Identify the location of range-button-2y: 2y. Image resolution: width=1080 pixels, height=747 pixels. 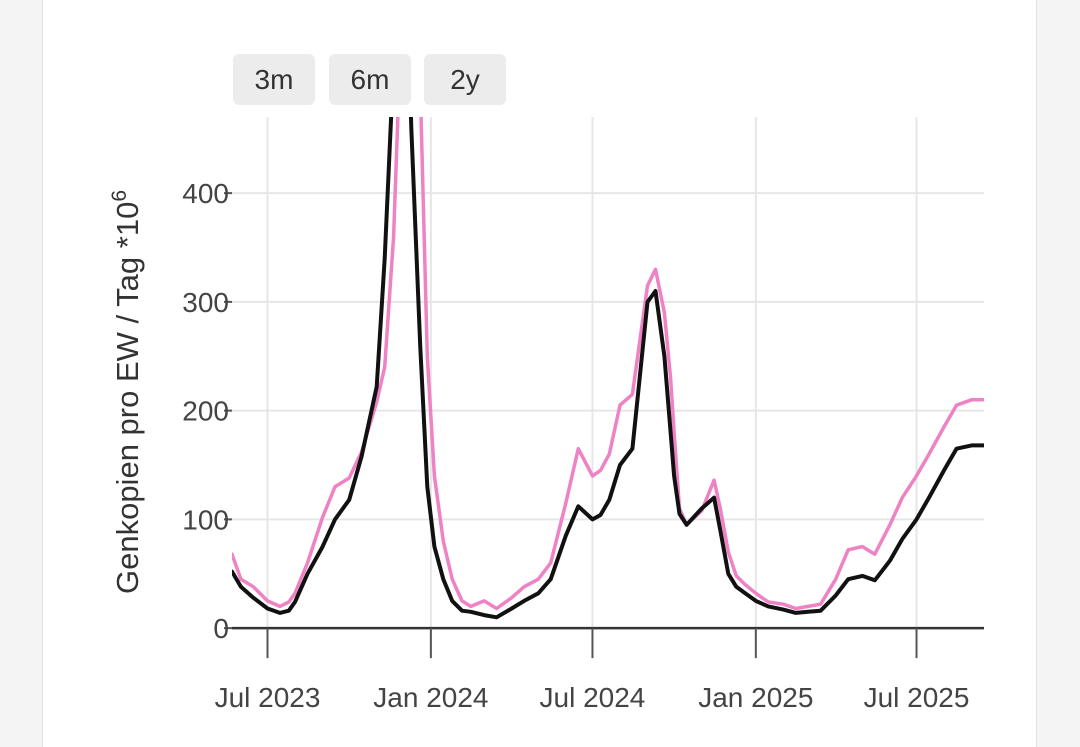
(465, 79).